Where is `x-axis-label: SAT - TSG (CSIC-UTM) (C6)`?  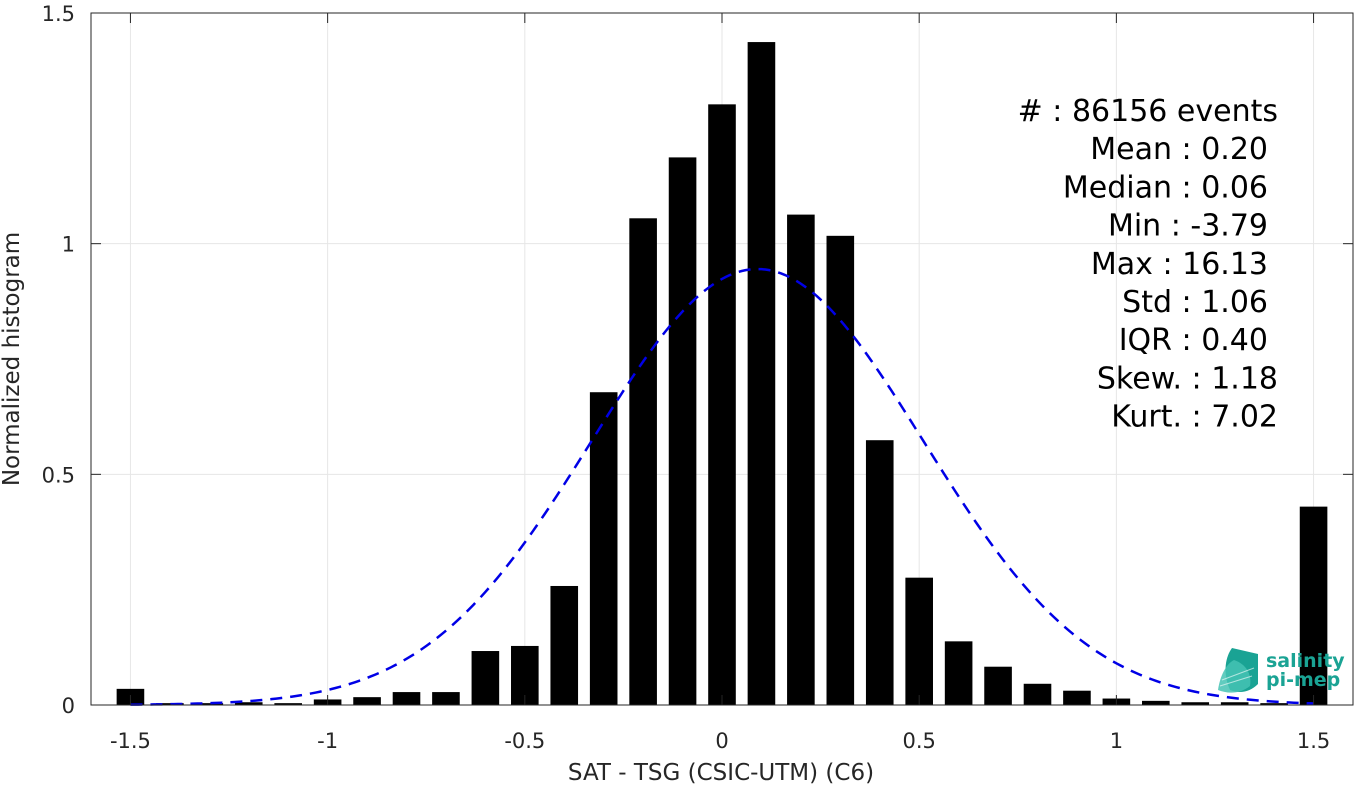 x-axis-label: SAT - TSG (CSIC-UTM) (C6) is located at coordinates (721, 772).